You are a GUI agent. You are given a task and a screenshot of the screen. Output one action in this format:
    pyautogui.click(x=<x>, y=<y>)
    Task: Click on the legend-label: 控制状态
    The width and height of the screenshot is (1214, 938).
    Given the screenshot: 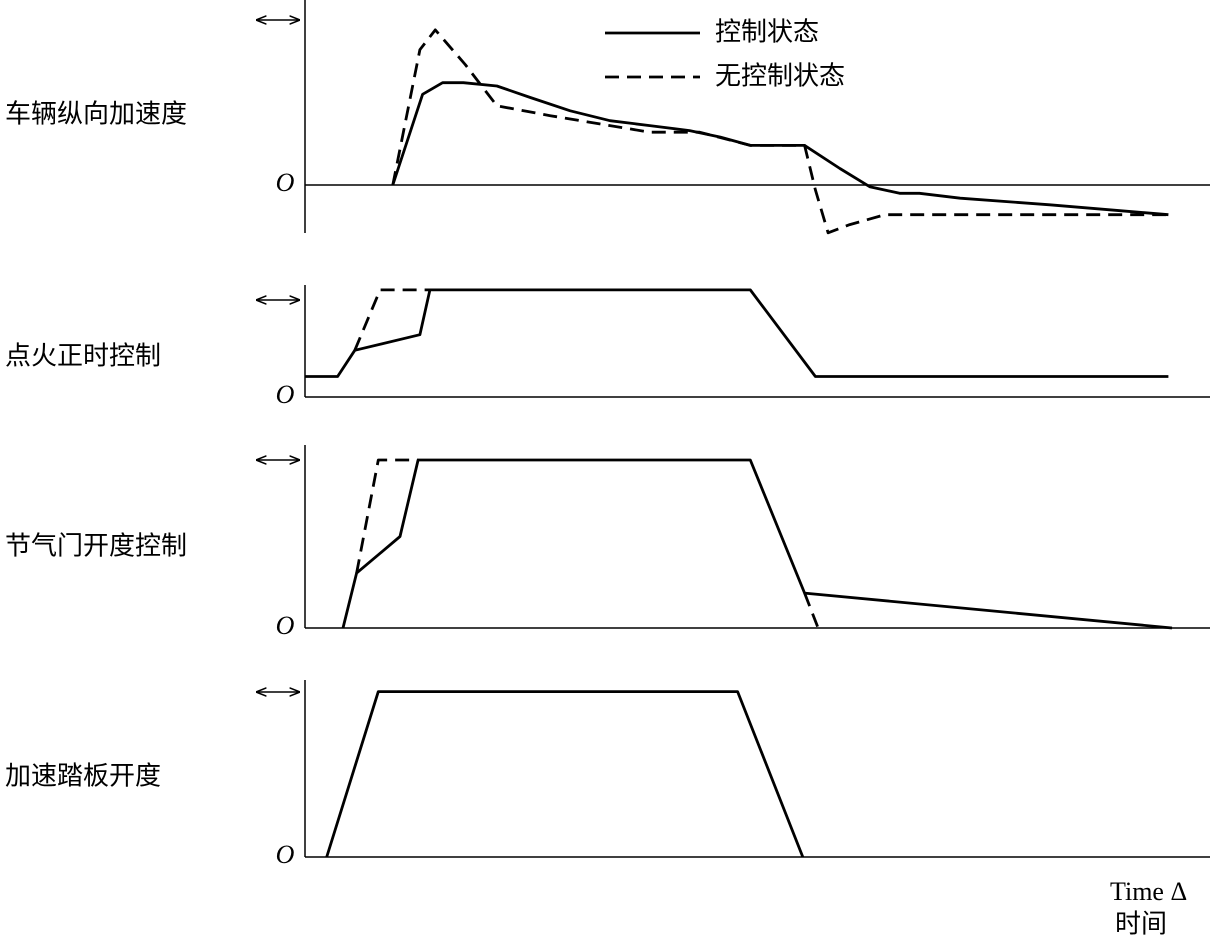 What is the action you would take?
    pyautogui.click(x=767, y=33)
    